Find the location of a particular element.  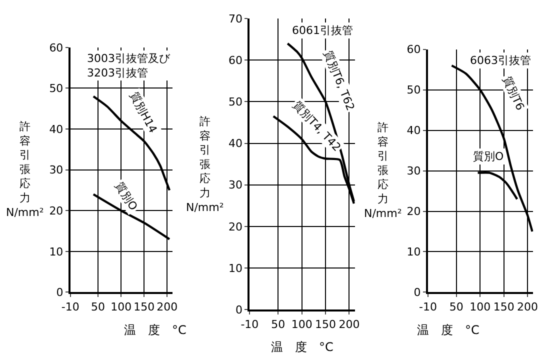

text: 6061引抜管 is located at coordinates (322, 30).